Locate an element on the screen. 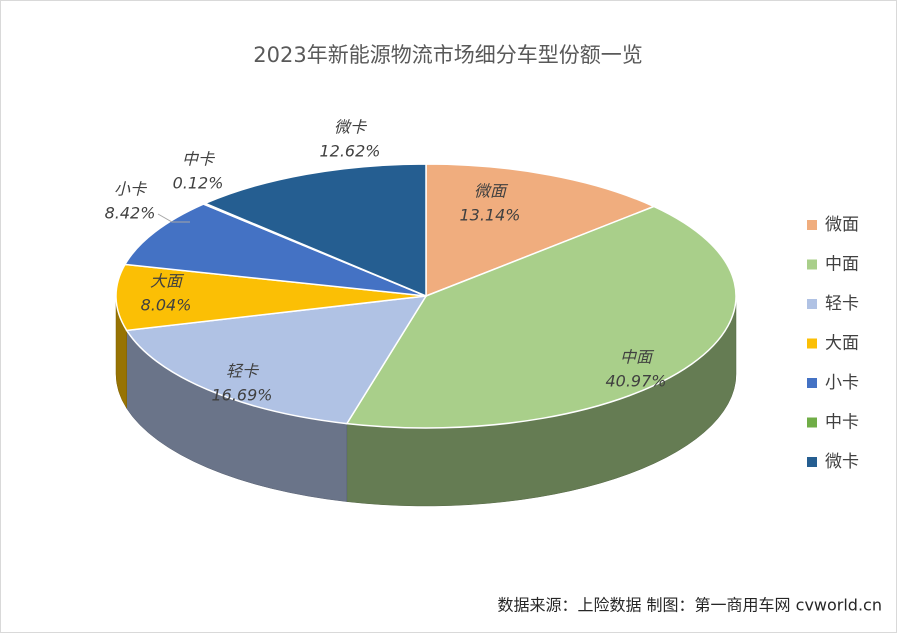  slice-category-label: 微卡 is located at coordinates (351, 127).